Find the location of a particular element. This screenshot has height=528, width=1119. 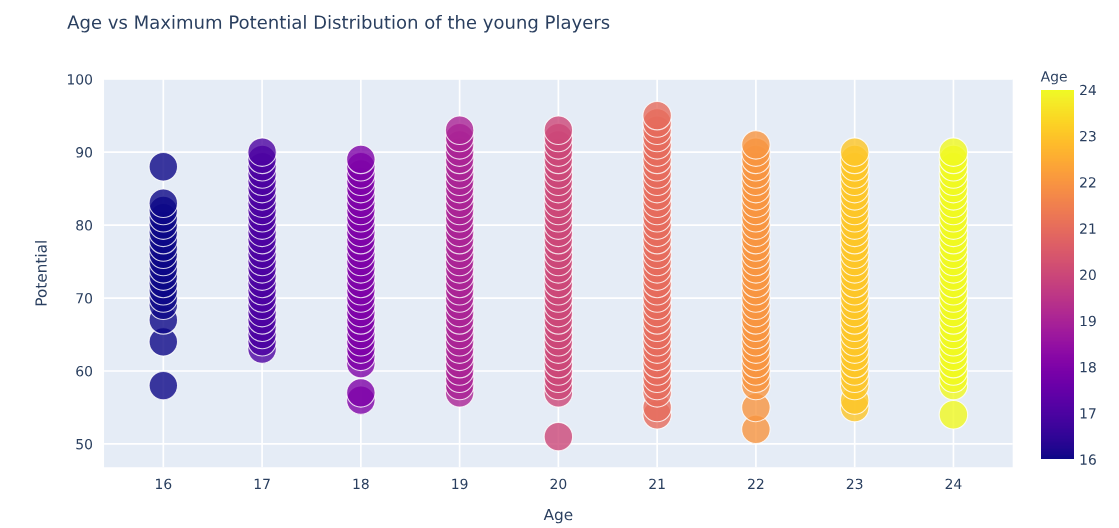

x-tick-label: 22 is located at coordinates (756, 483).